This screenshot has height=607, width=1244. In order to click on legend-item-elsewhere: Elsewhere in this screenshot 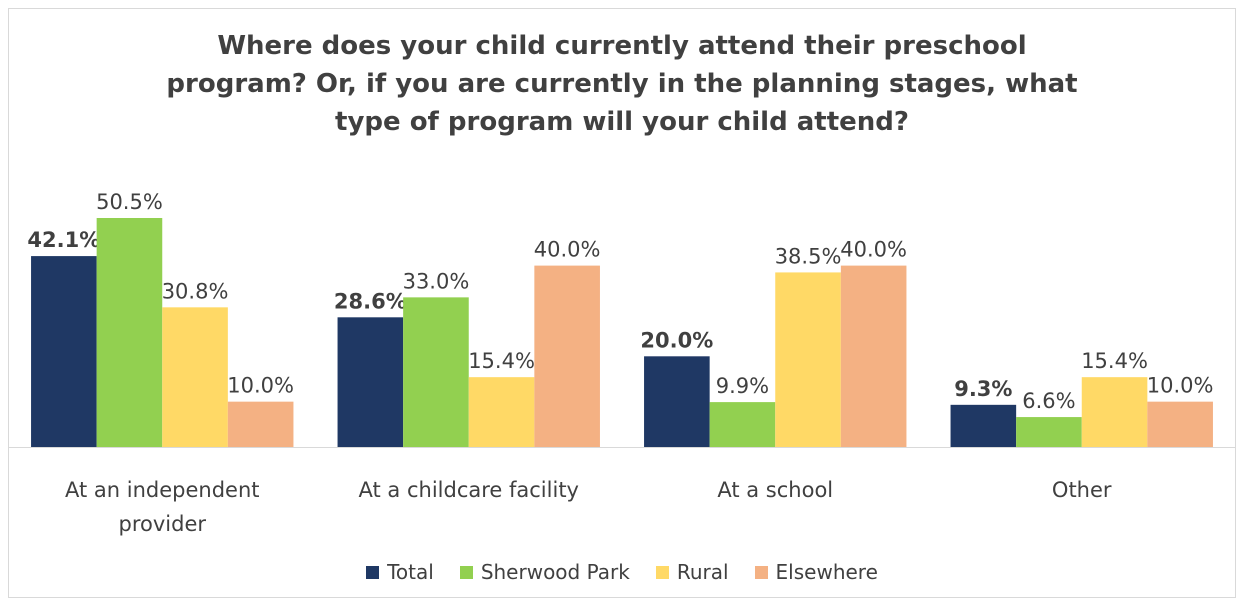, I will do `click(816, 572)`.